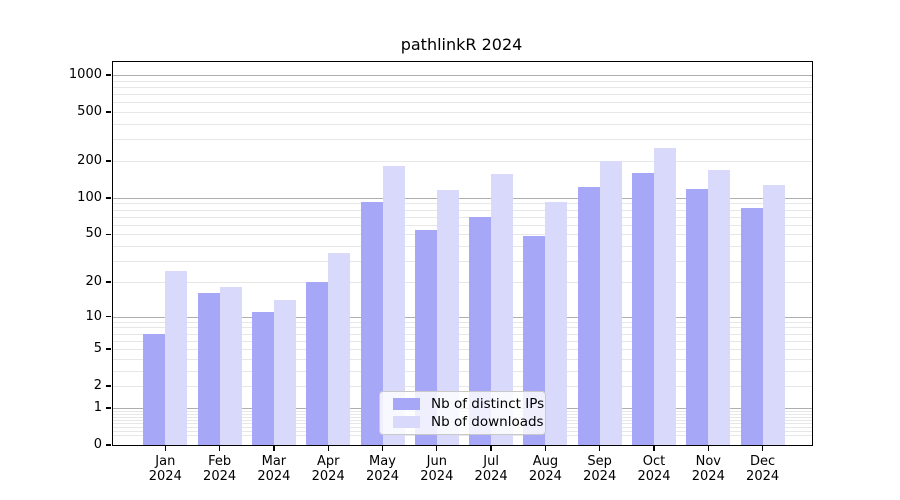 This screenshot has height=500, width=900. Describe the element at coordinates (97, 407) in the screenshot. I see `y-tick-label-1: 1` at that location.